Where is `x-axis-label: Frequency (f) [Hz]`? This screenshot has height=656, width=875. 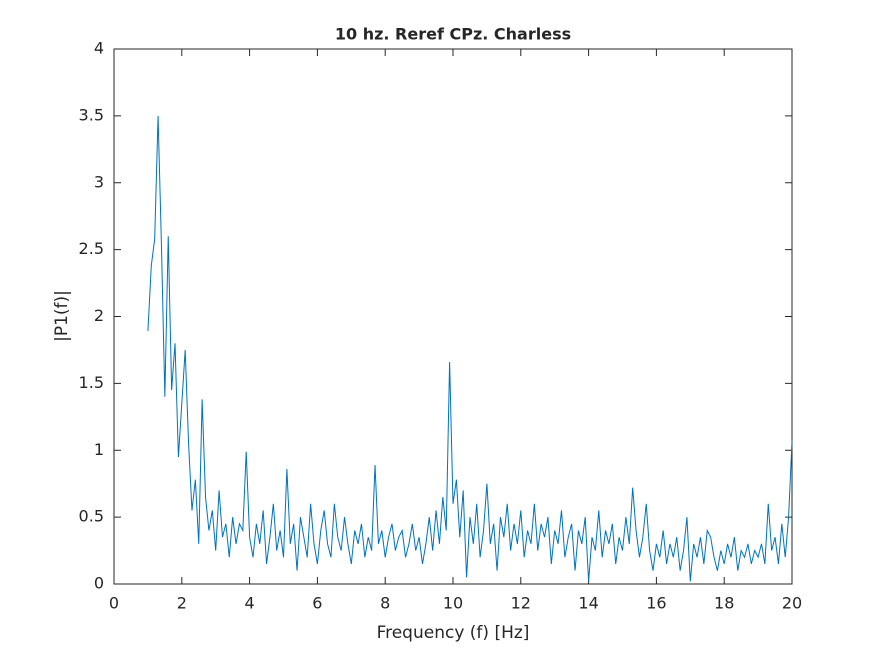
x-axis-label: Frequency (f) [Hz] is located at coordinates (453, 633).